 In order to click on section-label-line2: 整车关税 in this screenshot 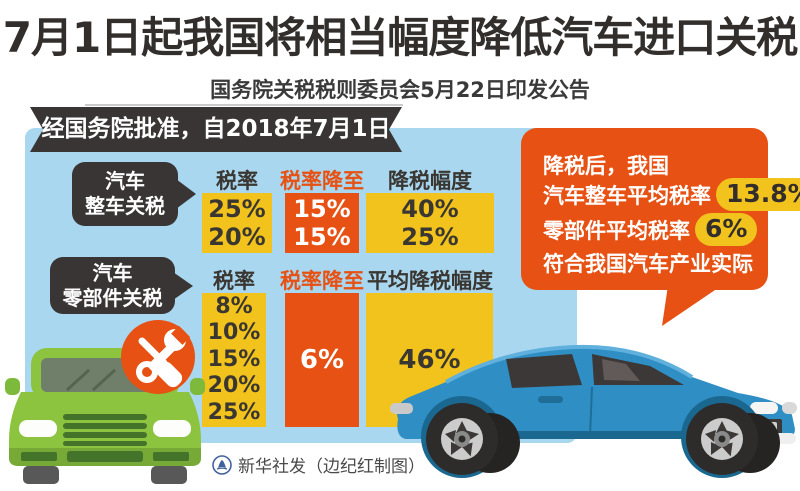, I will do `click(125, 206)`.